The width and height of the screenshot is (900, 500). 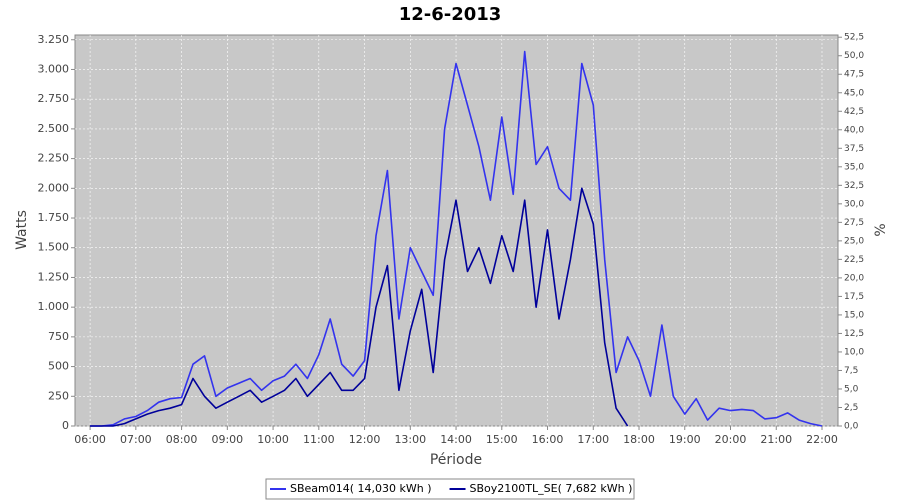 What do you see at coordinates (58, 395) in the screenshot?
I see `y-tick-label: 250` at bounding box center [58, 395].